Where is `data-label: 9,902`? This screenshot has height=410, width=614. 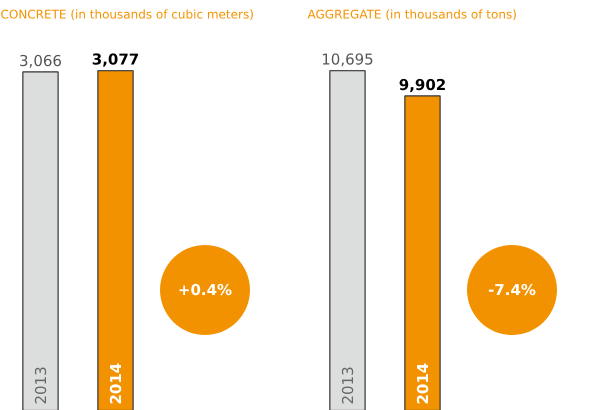 data-label: 9,902 is located at coordinates (422, 85).